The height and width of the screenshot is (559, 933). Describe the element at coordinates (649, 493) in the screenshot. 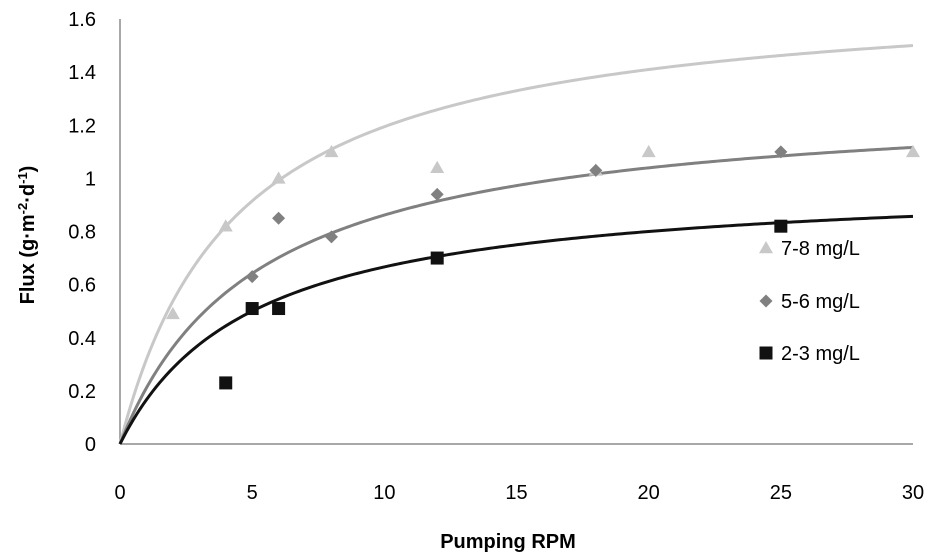

I see `x-tick-label: 20` at that location.